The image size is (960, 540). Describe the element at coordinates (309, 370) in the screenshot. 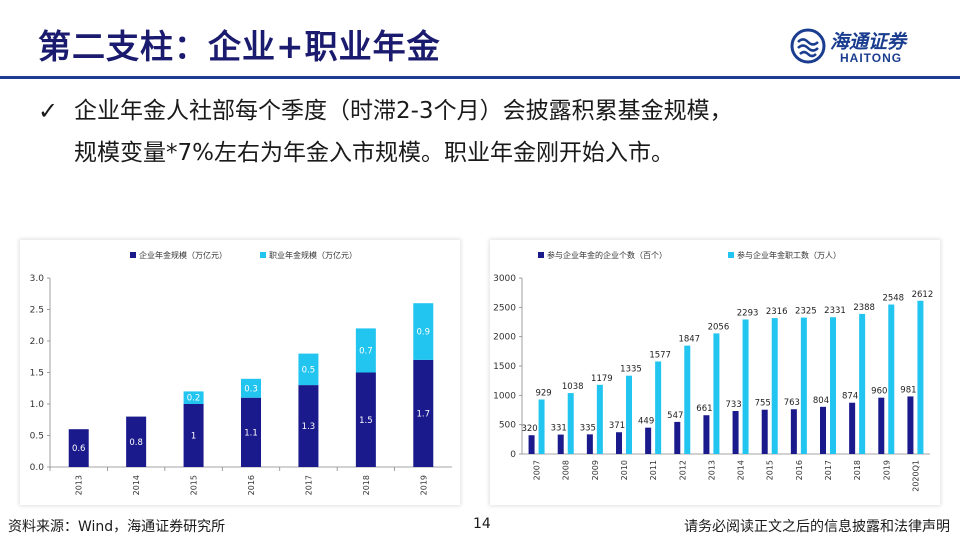

I see `bar-value-label: 0.5` at that location.